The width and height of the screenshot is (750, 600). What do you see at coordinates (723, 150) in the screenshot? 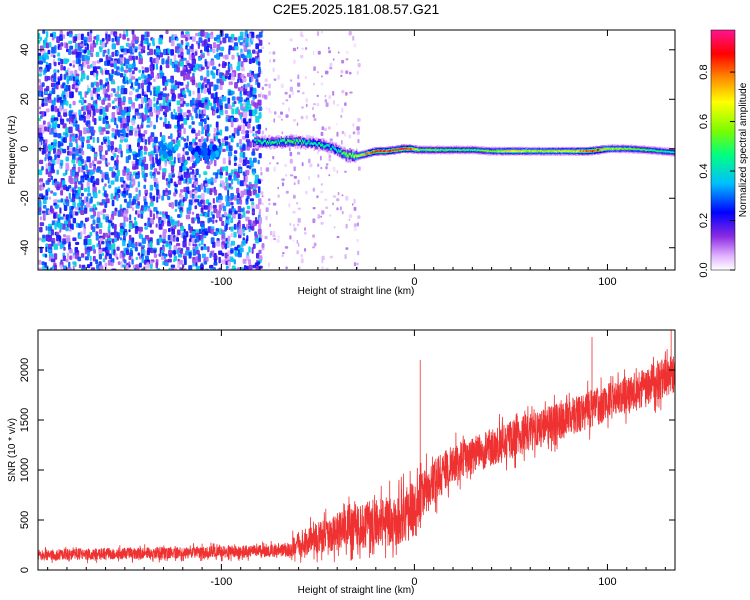
I see `colorbar-gradient` at bounding box center [723, 150].